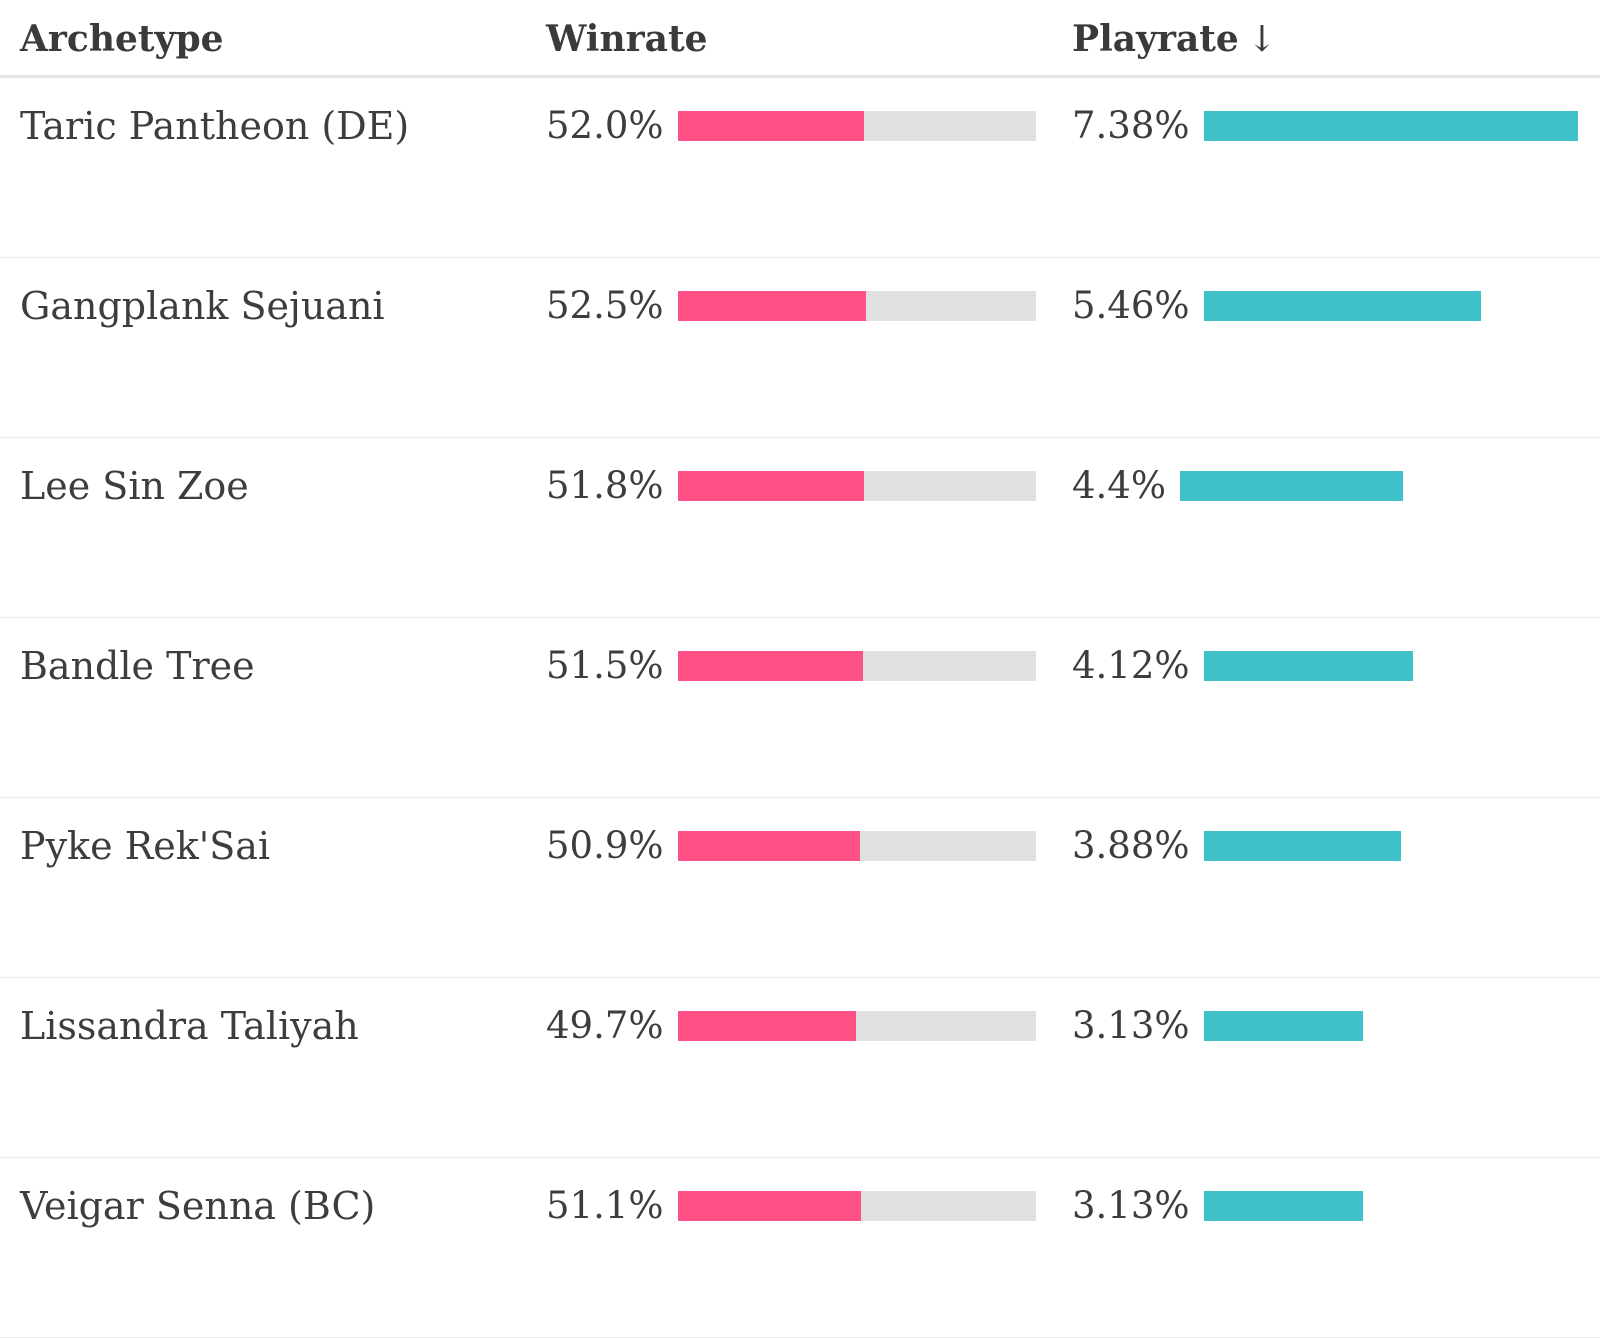 This screenshot has width=1600, height=1338. What do you see at coordinates (605, 665) in the screenshot?
I see `winrate-value: 51.5%` at bounding box center [605, 665].